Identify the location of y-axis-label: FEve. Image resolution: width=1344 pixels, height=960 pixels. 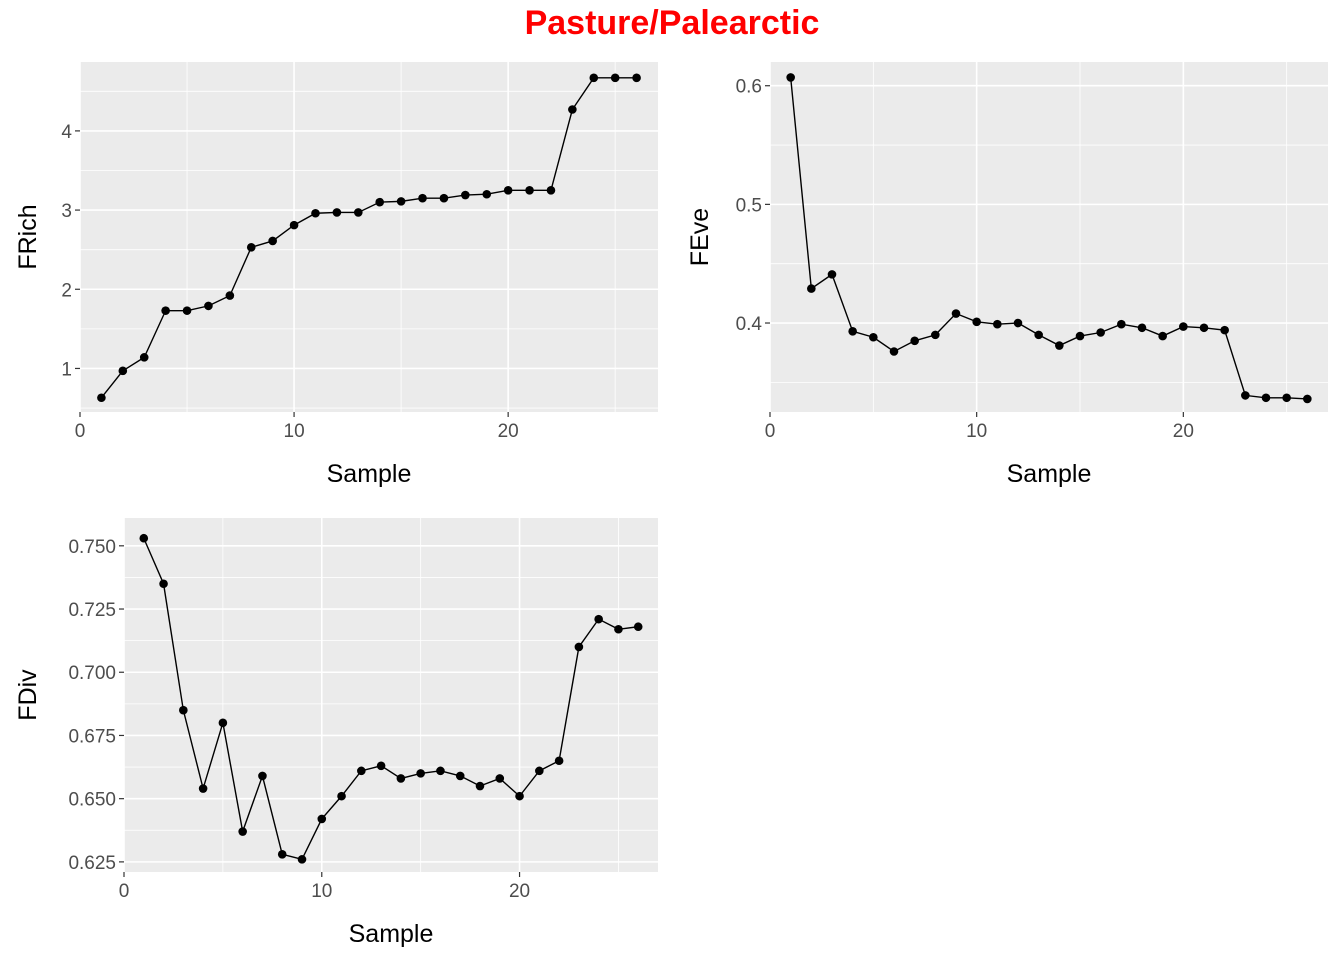
(700, 237).